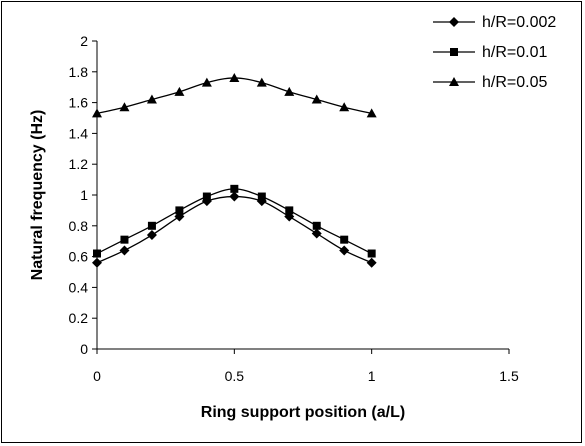  Describe the element at coordinates (79, 103) in the screenshot. I see `y-tick-label: 1.6` at that location.